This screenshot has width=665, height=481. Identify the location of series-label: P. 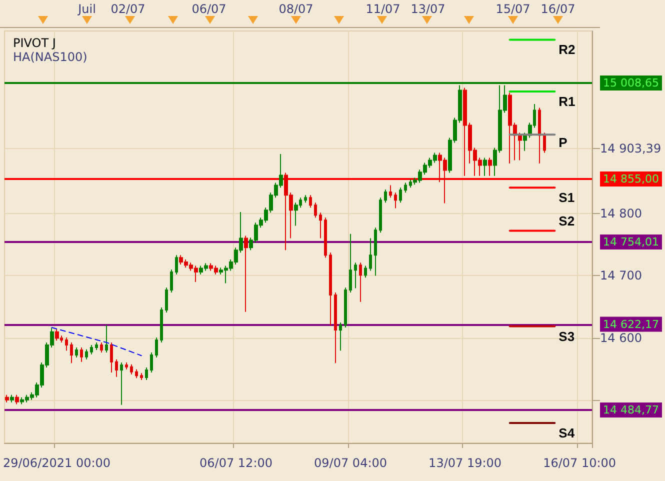
(563, 142).